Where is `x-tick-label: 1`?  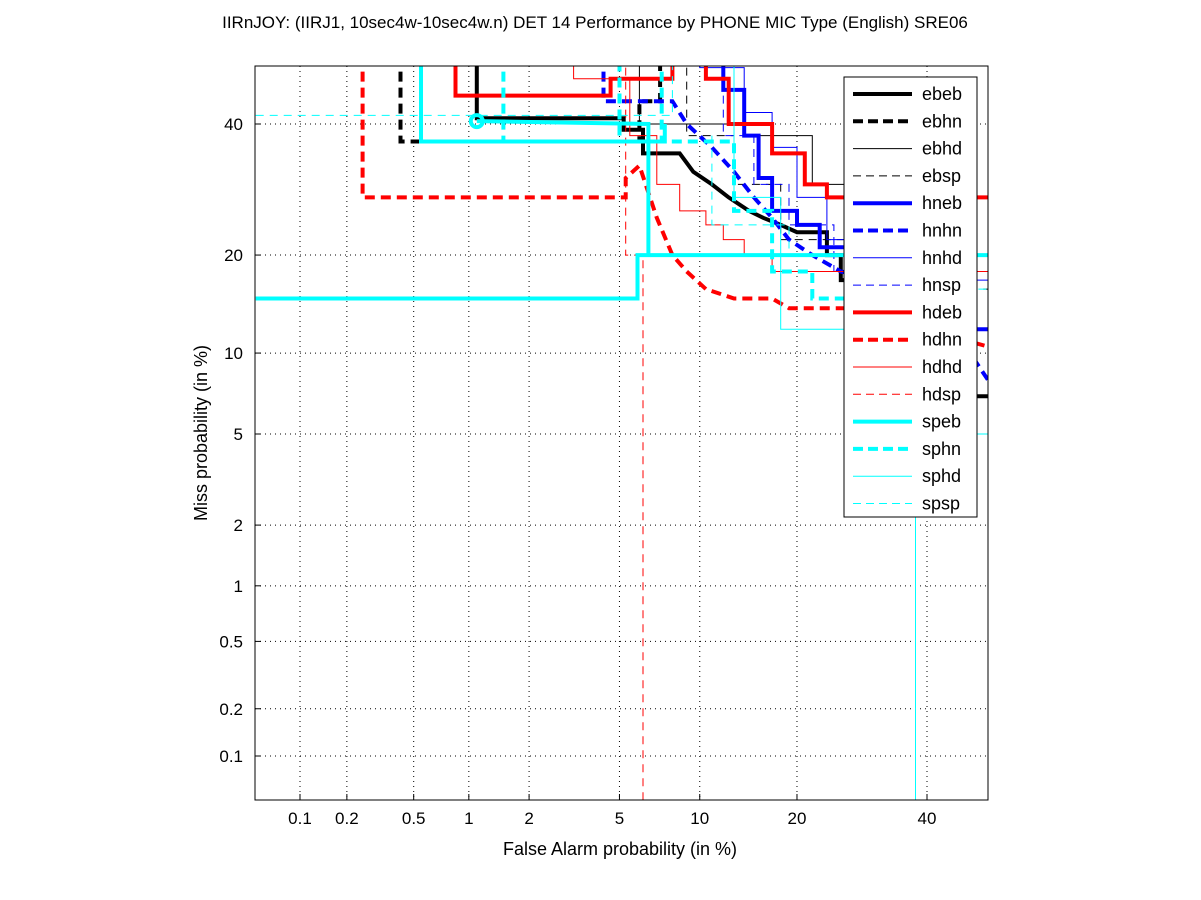
x-tick-label: 1 is located at coordinates (468, 818).